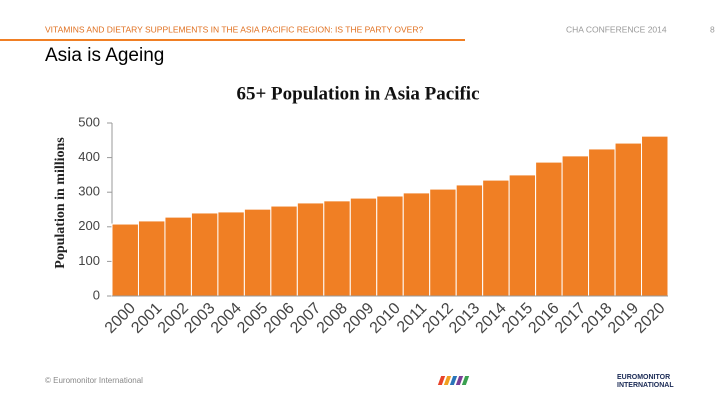  I want to click on chart-title: 65+ Population in Asia Pacific, so click(357, 93).